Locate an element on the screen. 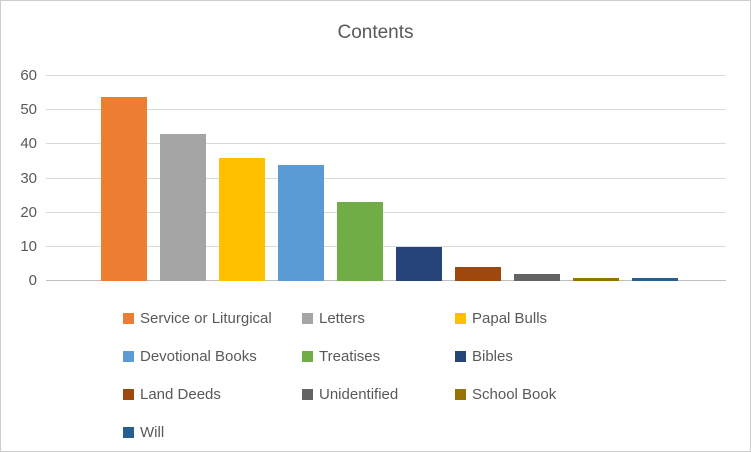 The image size is (751, 452). legend-item: Devotional Books is located at coordinates (212, 356).